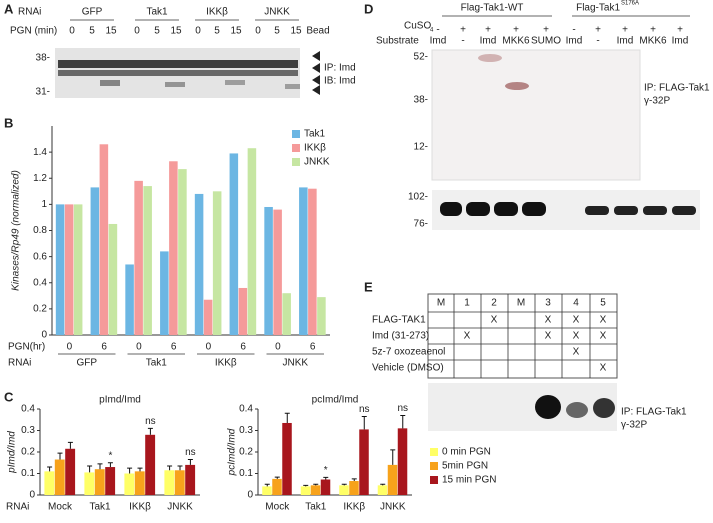 The height and width of the screenshot is (523, 713). I want to click on row-label: PGN (min), so click(33, 31).